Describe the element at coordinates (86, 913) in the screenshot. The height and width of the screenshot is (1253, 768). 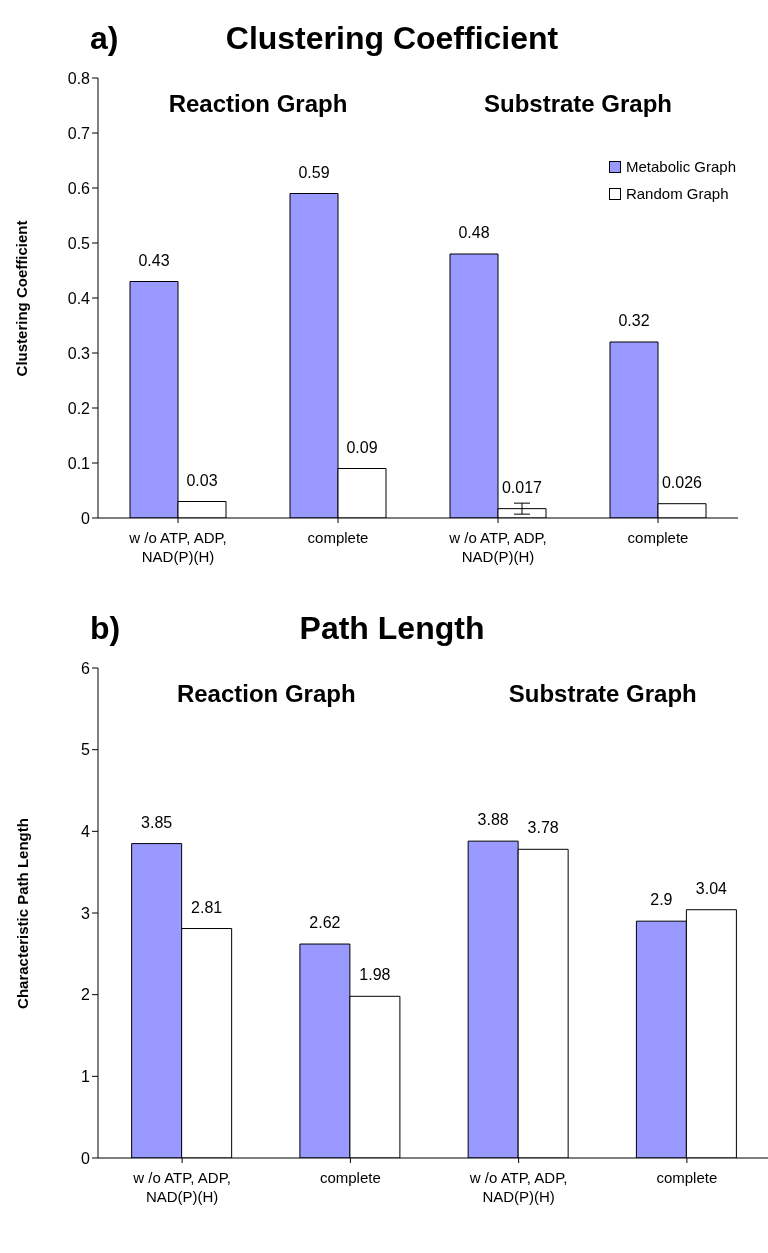
I see `y-tick-label: 3` at that location.